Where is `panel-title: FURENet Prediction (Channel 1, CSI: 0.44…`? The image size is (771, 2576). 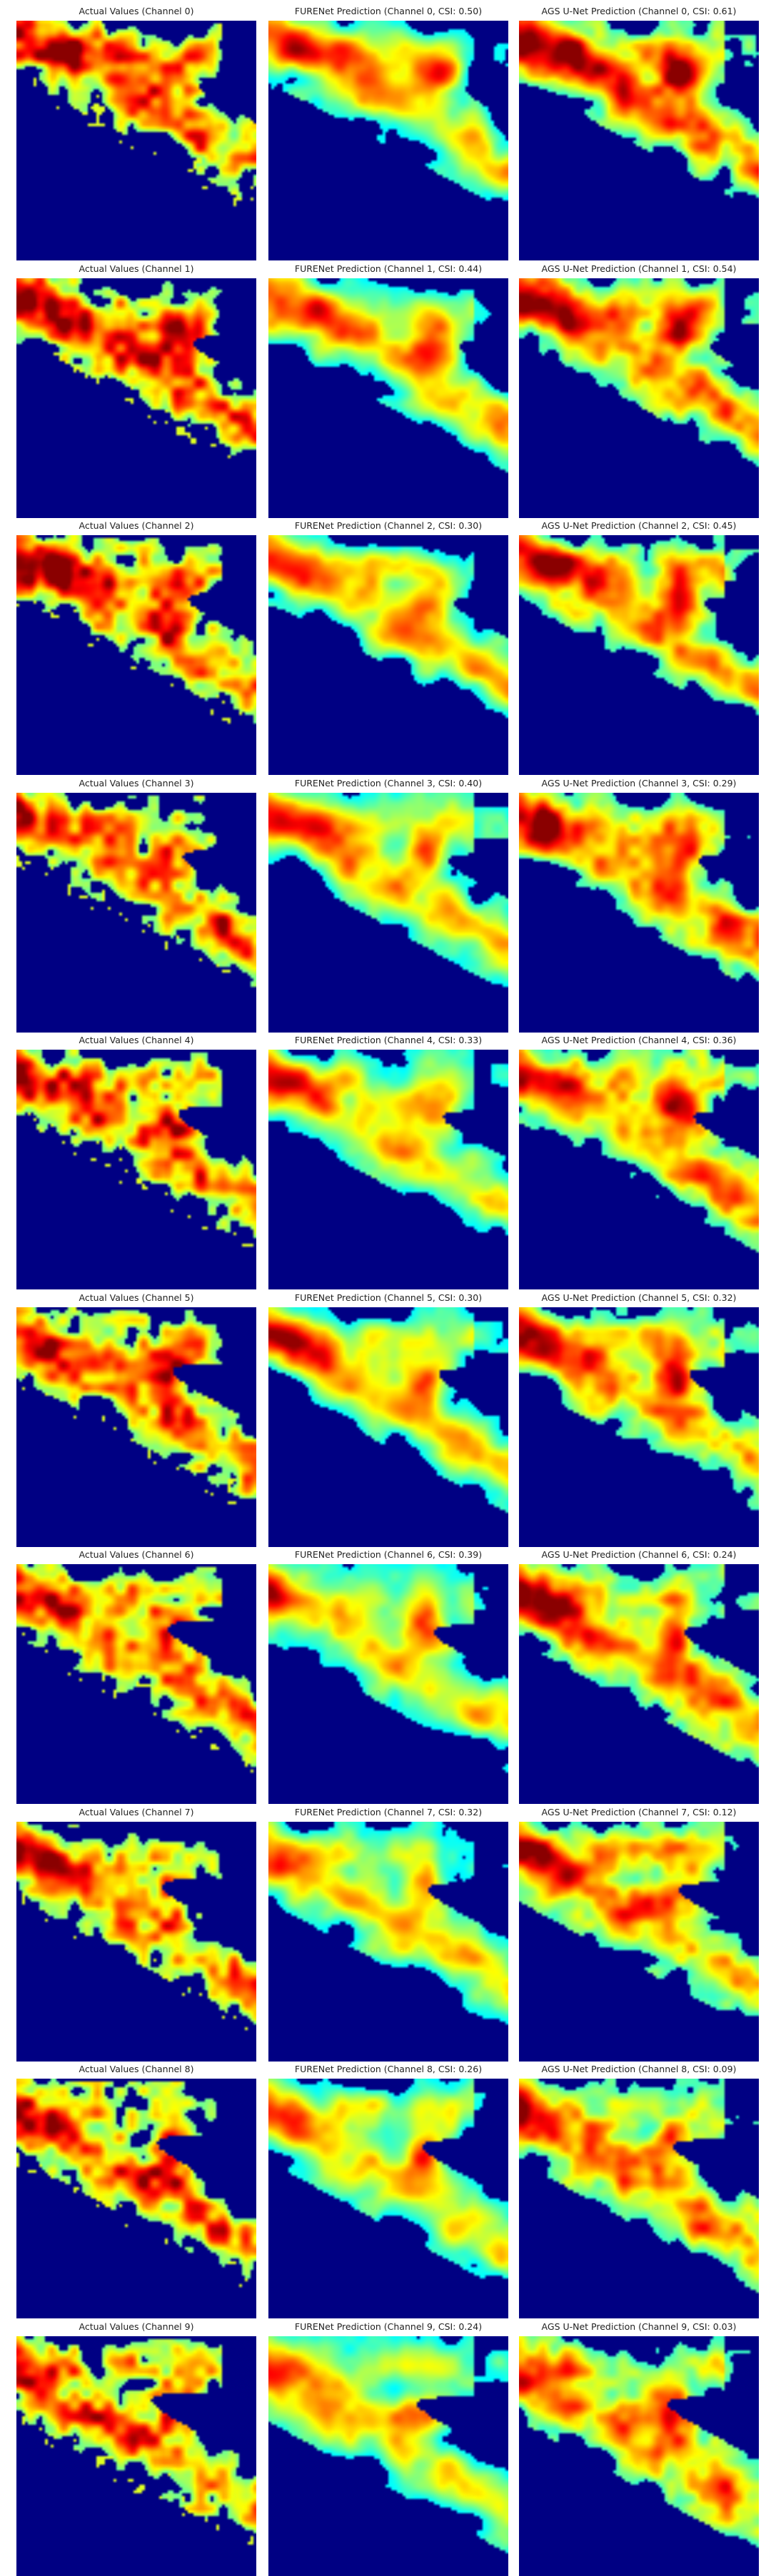
panel-title: FURENet Prediction (Channel 1, CSI: 0.44… is located at coordinates (388, 268).